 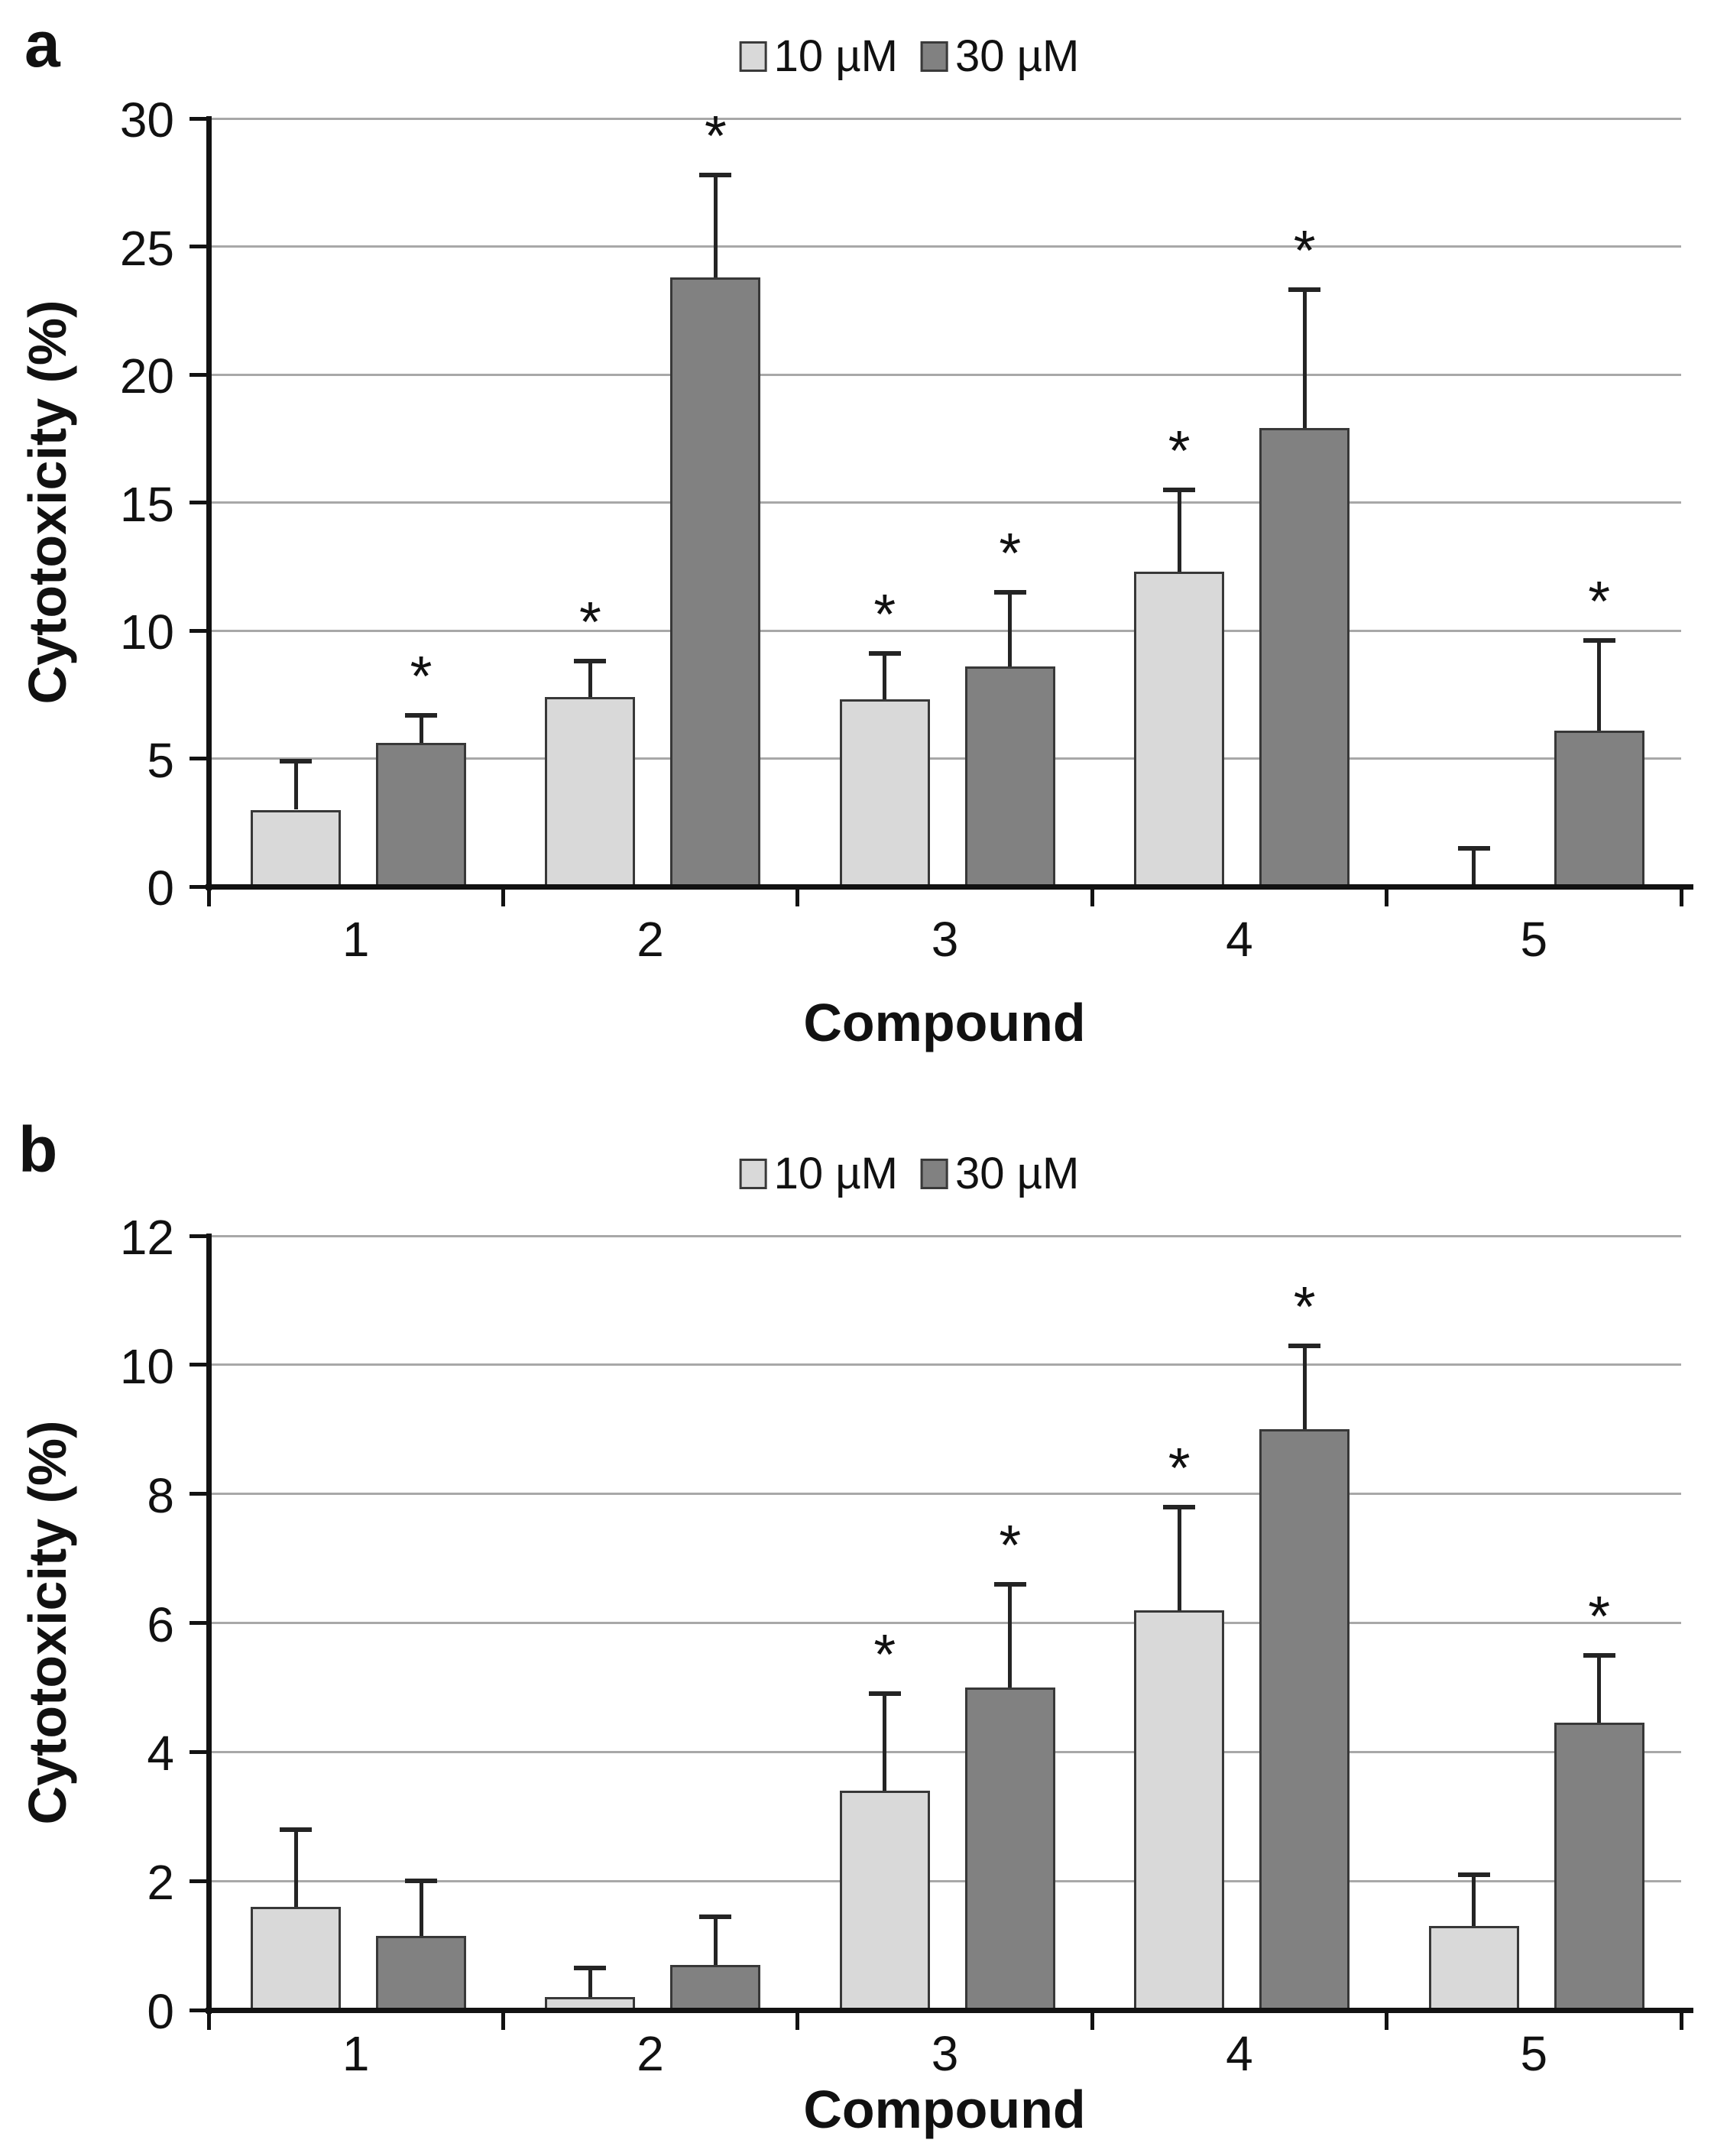 What do you see at coordinates (945, 2109) in the screenshot?
I see `panel-b-x-axis-title: Compound` at bounding box center [945, 2109].